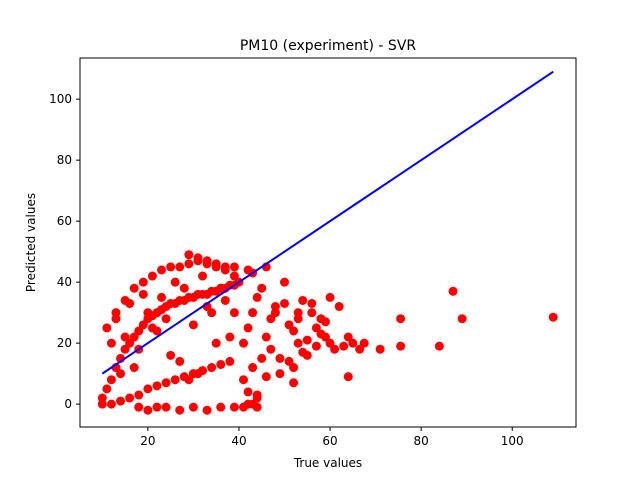 This screenshot has height=484, width=640. I want to click on y-axis-ticks: 0 20 40 60 80 100, so click(64, 251).